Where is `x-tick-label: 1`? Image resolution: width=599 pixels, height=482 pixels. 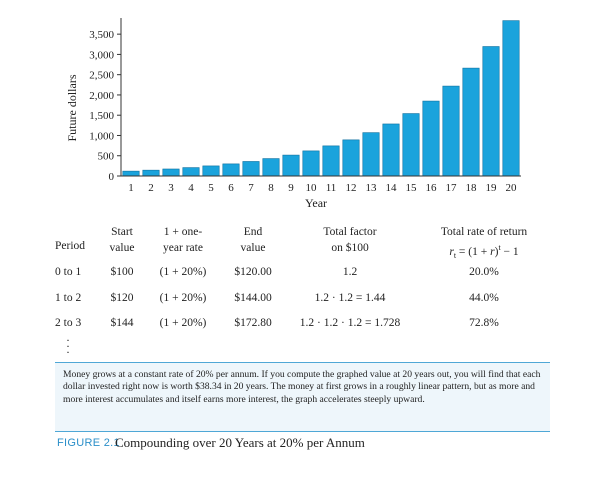
x-tick-label: 1 is located at coordinates (131, 188).